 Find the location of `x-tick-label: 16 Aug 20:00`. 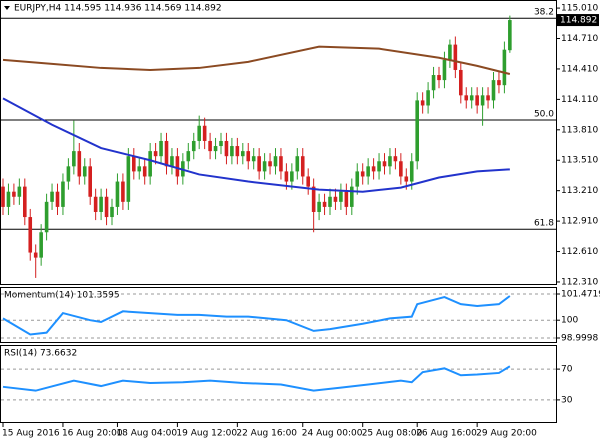

x-tick-label: 16 Aug 20:00 is located at coordinates (92, 434).